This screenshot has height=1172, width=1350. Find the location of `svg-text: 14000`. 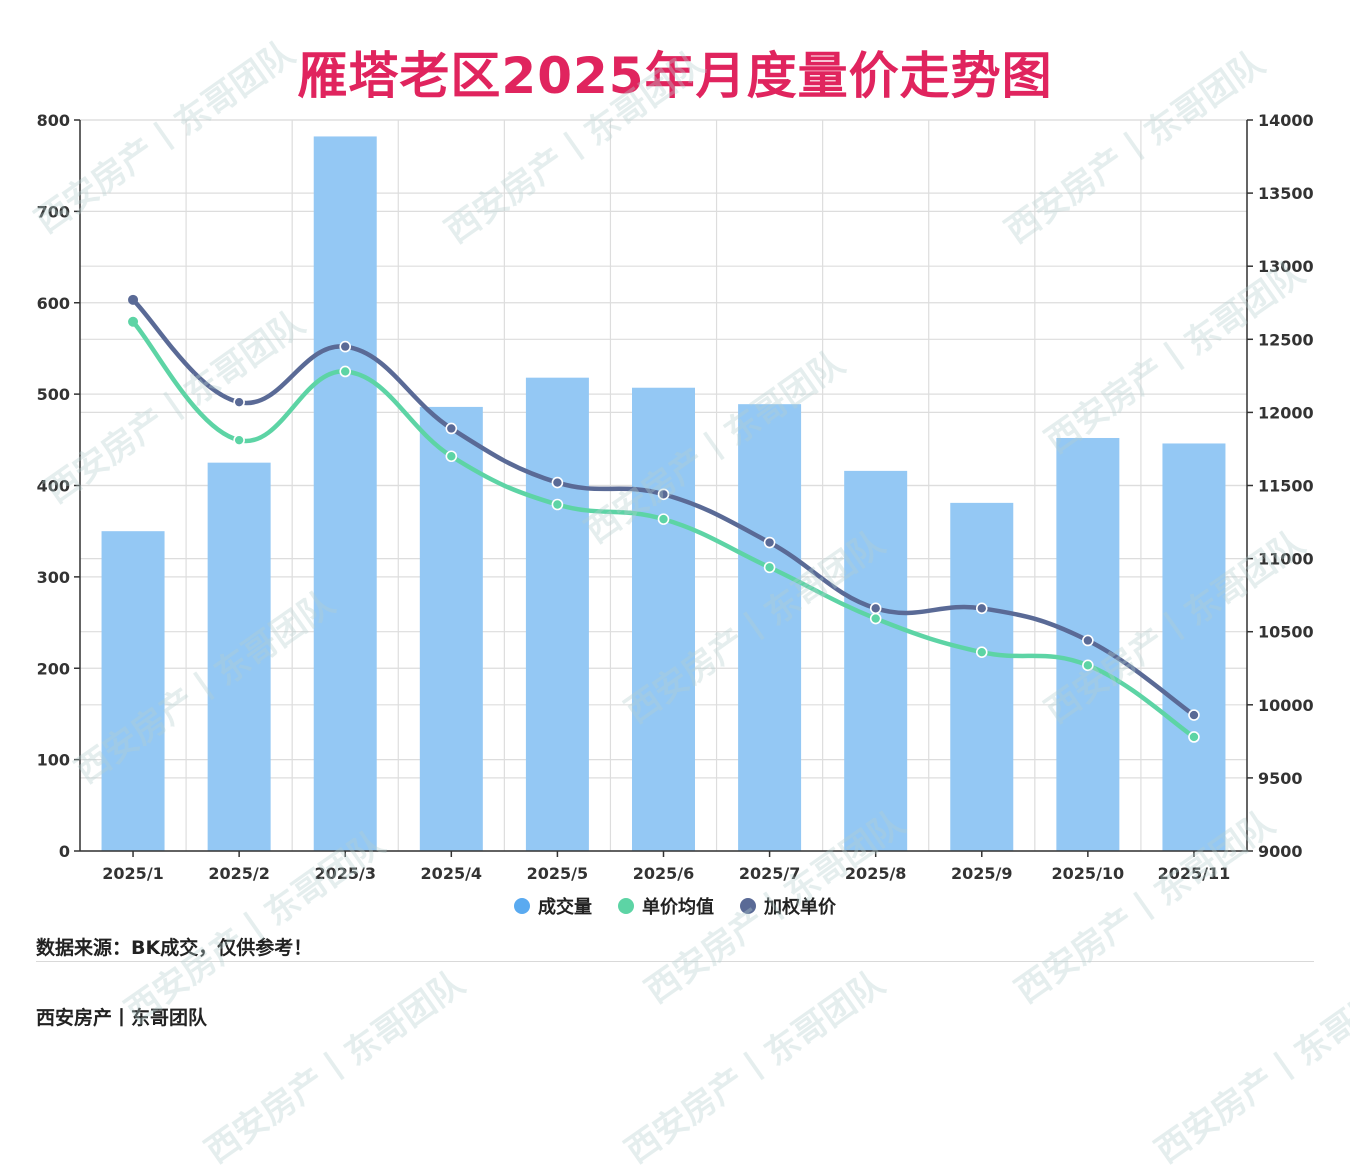

svg-text: 14000 is located at coordinates (1286, 120).